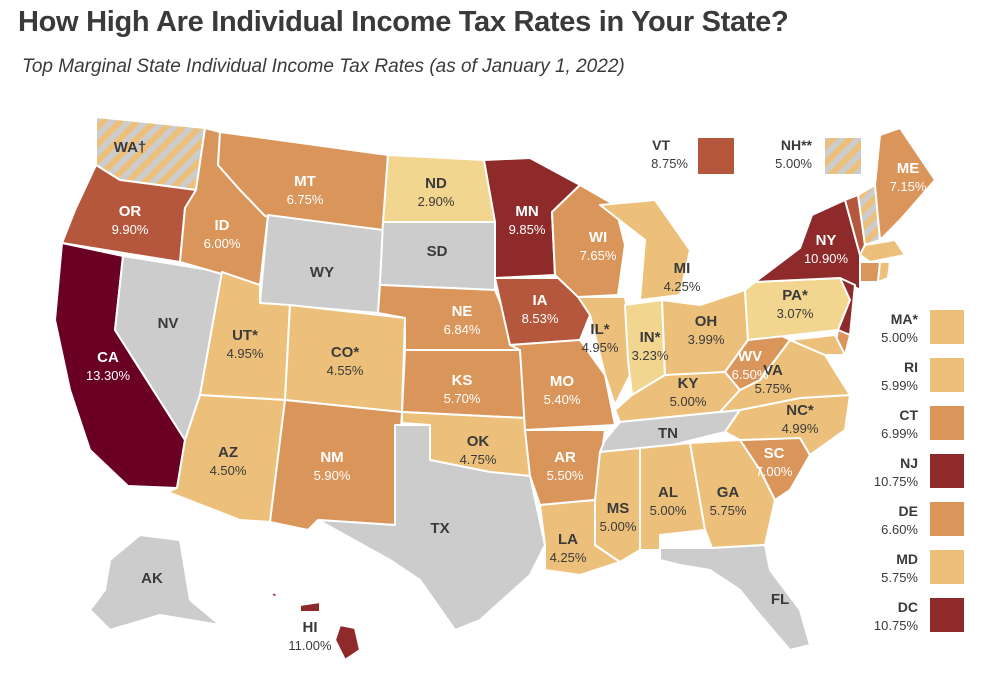 This screenshot has height=681, width=992. What do you see at coordinates (462, 329) in the screenshot?
I see `state-rate-ne: 6.84%` at bounding box center [462, 329].